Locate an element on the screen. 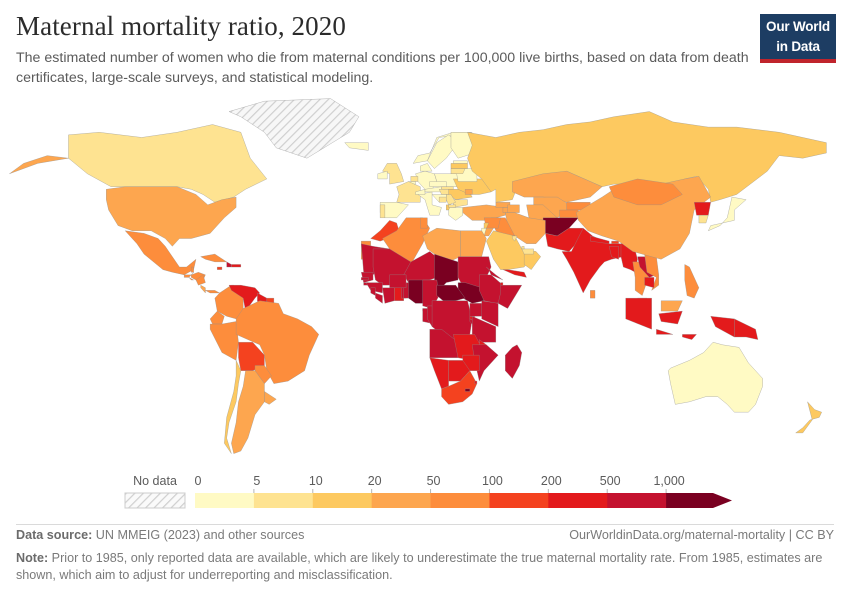  map-legend: No data 0 5 10 20 50 100 200 500 1,000 is located at coordinates (425, 491).